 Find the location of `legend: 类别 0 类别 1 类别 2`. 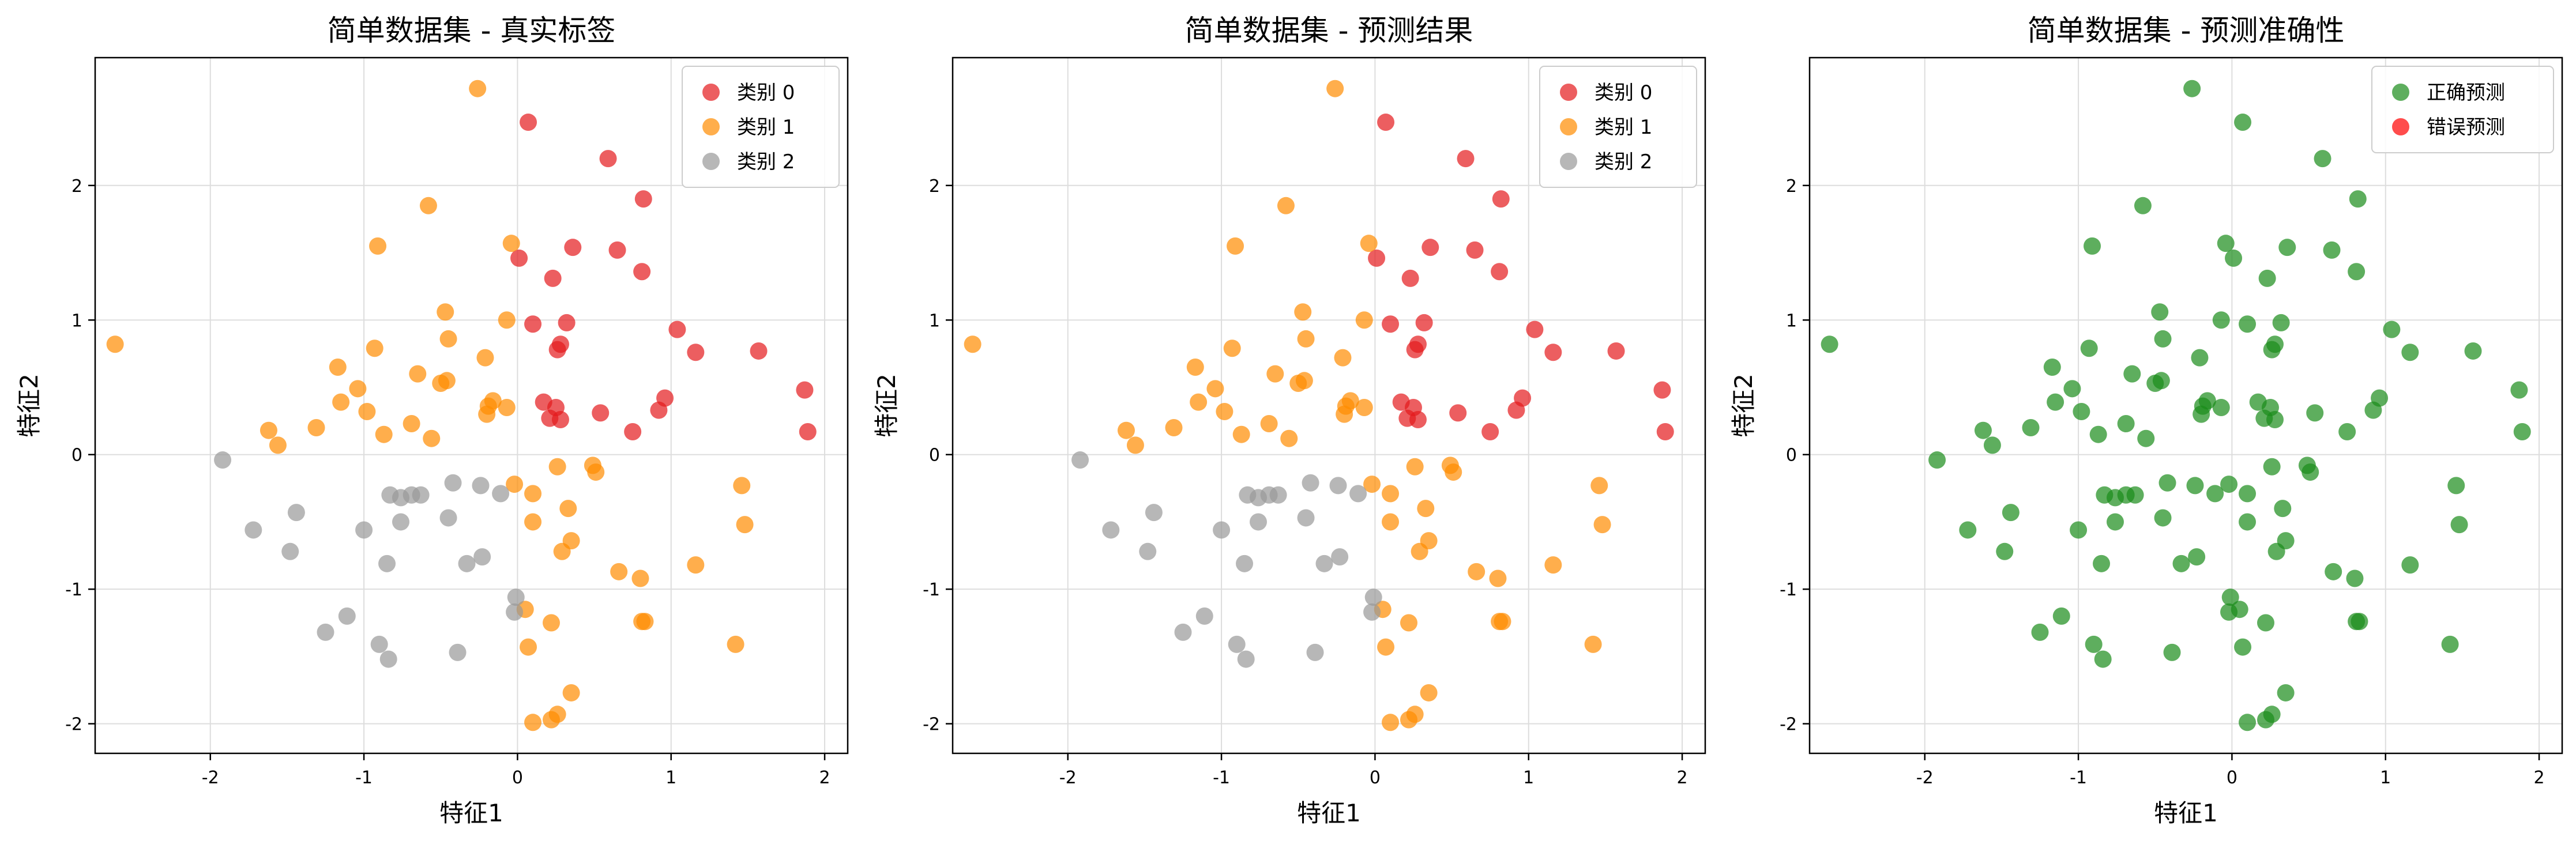

legend: 类别 0 类别 1 类别 2 is located at coordinates (761, 127).